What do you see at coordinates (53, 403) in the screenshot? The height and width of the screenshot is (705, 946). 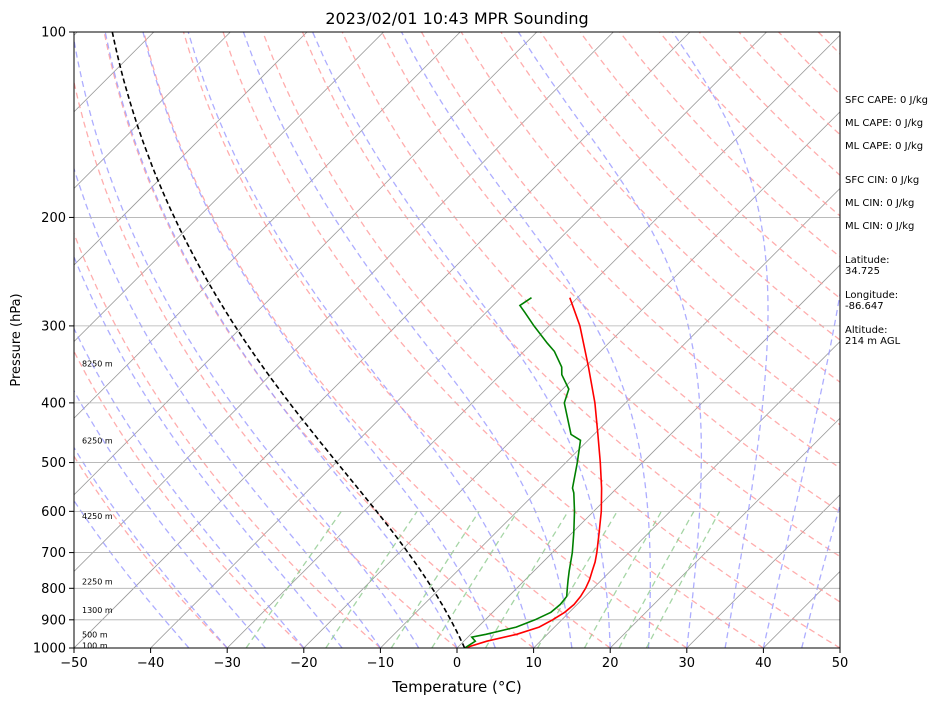 I see `y-tick-label: 400` at bounding box center [53, 403].